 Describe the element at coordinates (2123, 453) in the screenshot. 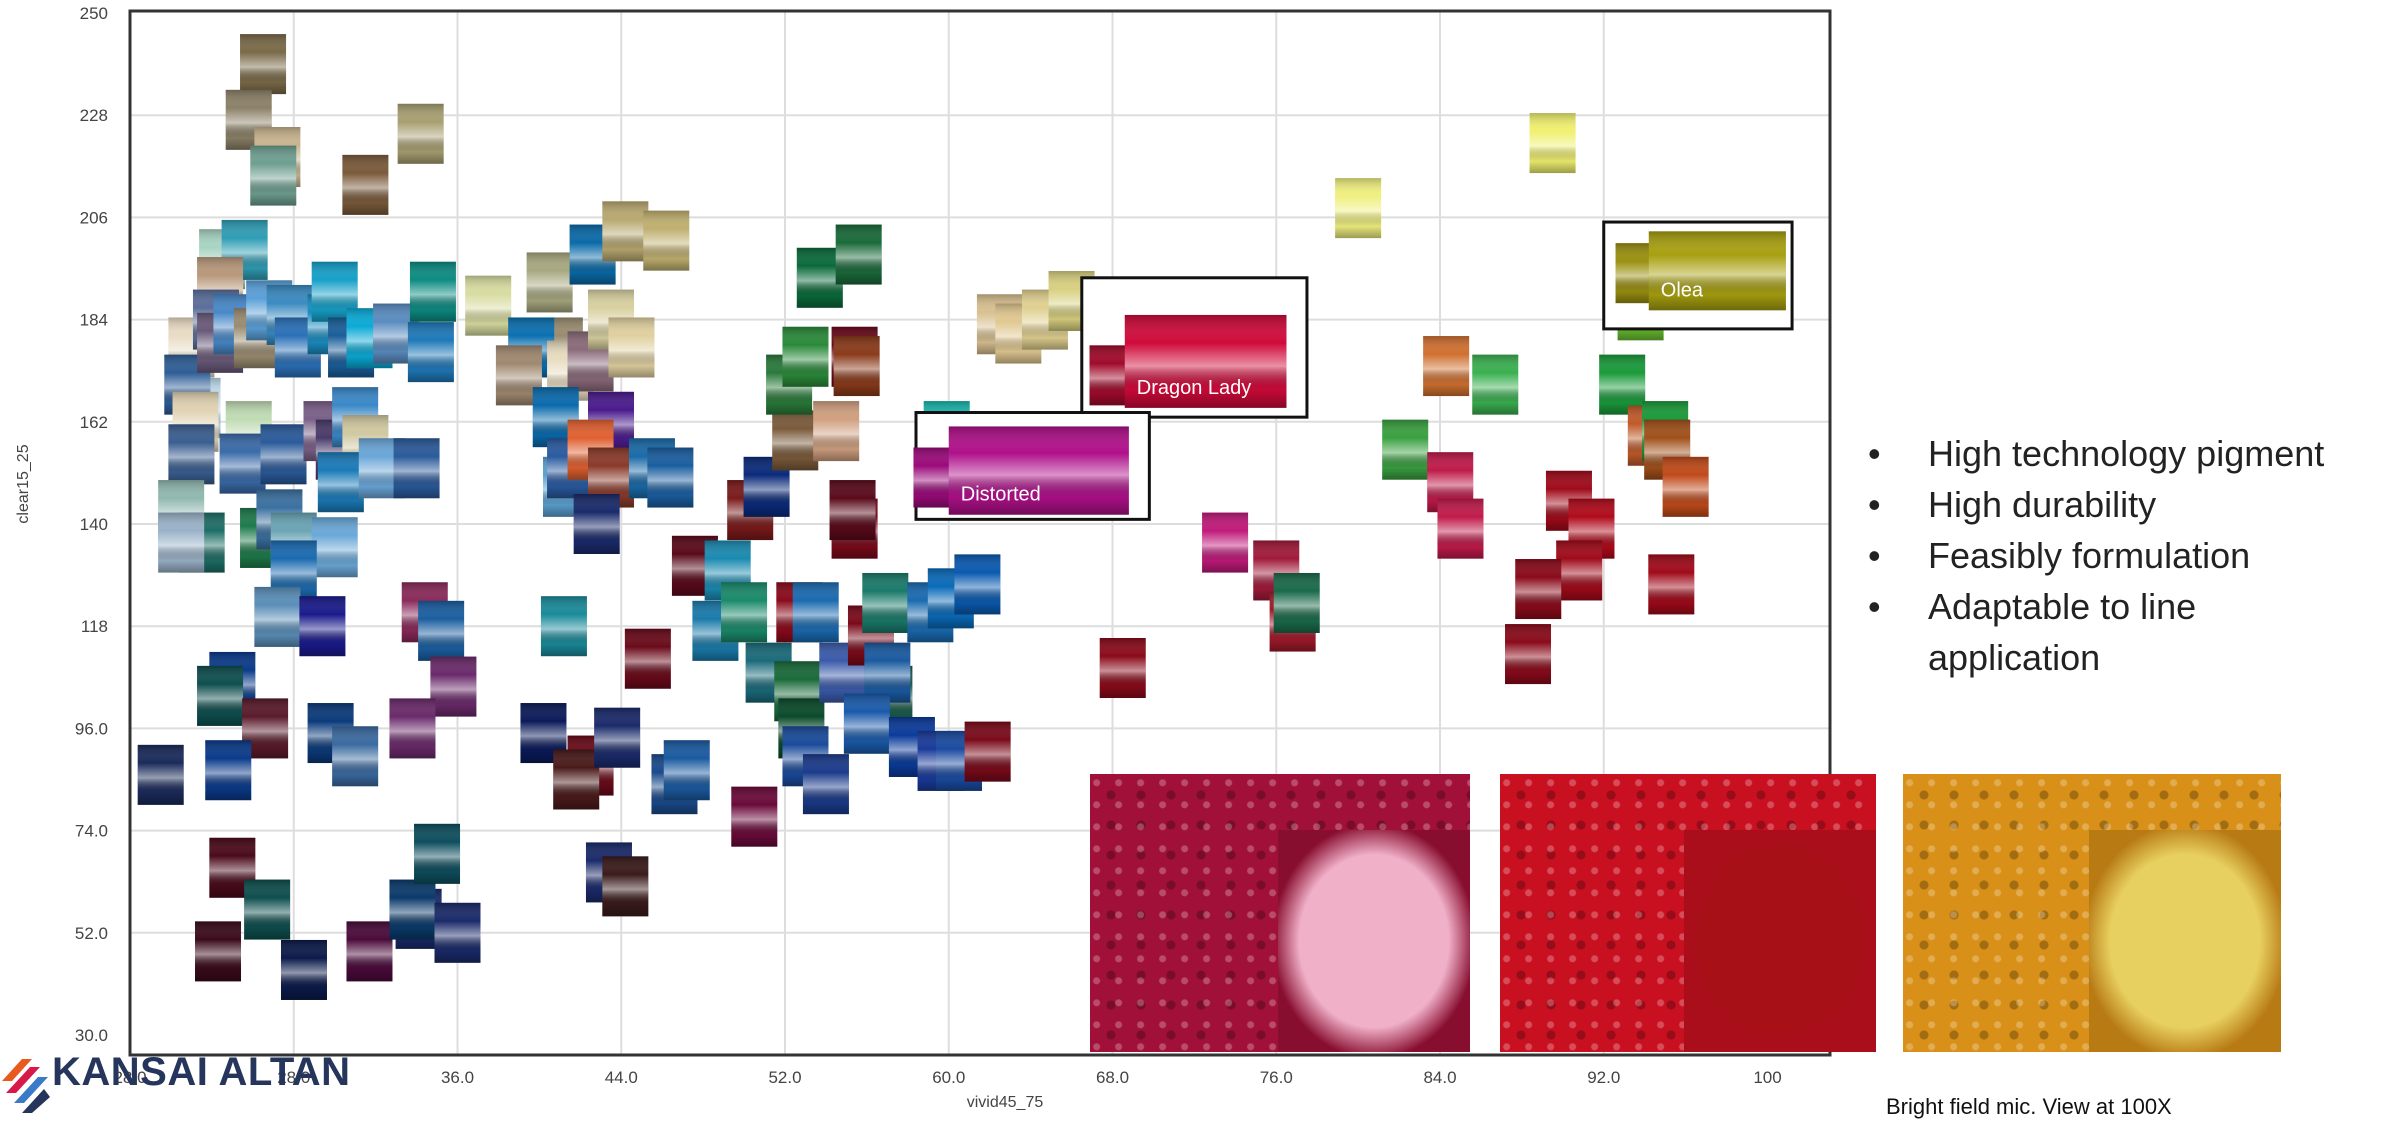

I see `bullet-item: High technology pigment` at that location.